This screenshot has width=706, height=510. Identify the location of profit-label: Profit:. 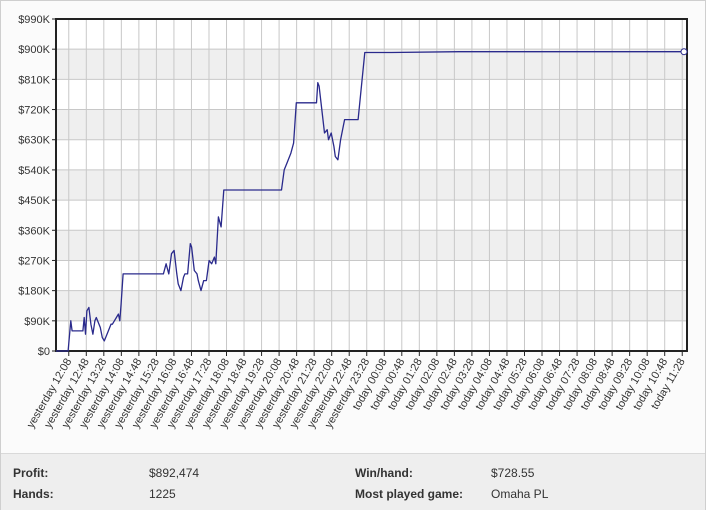
(31, 473).